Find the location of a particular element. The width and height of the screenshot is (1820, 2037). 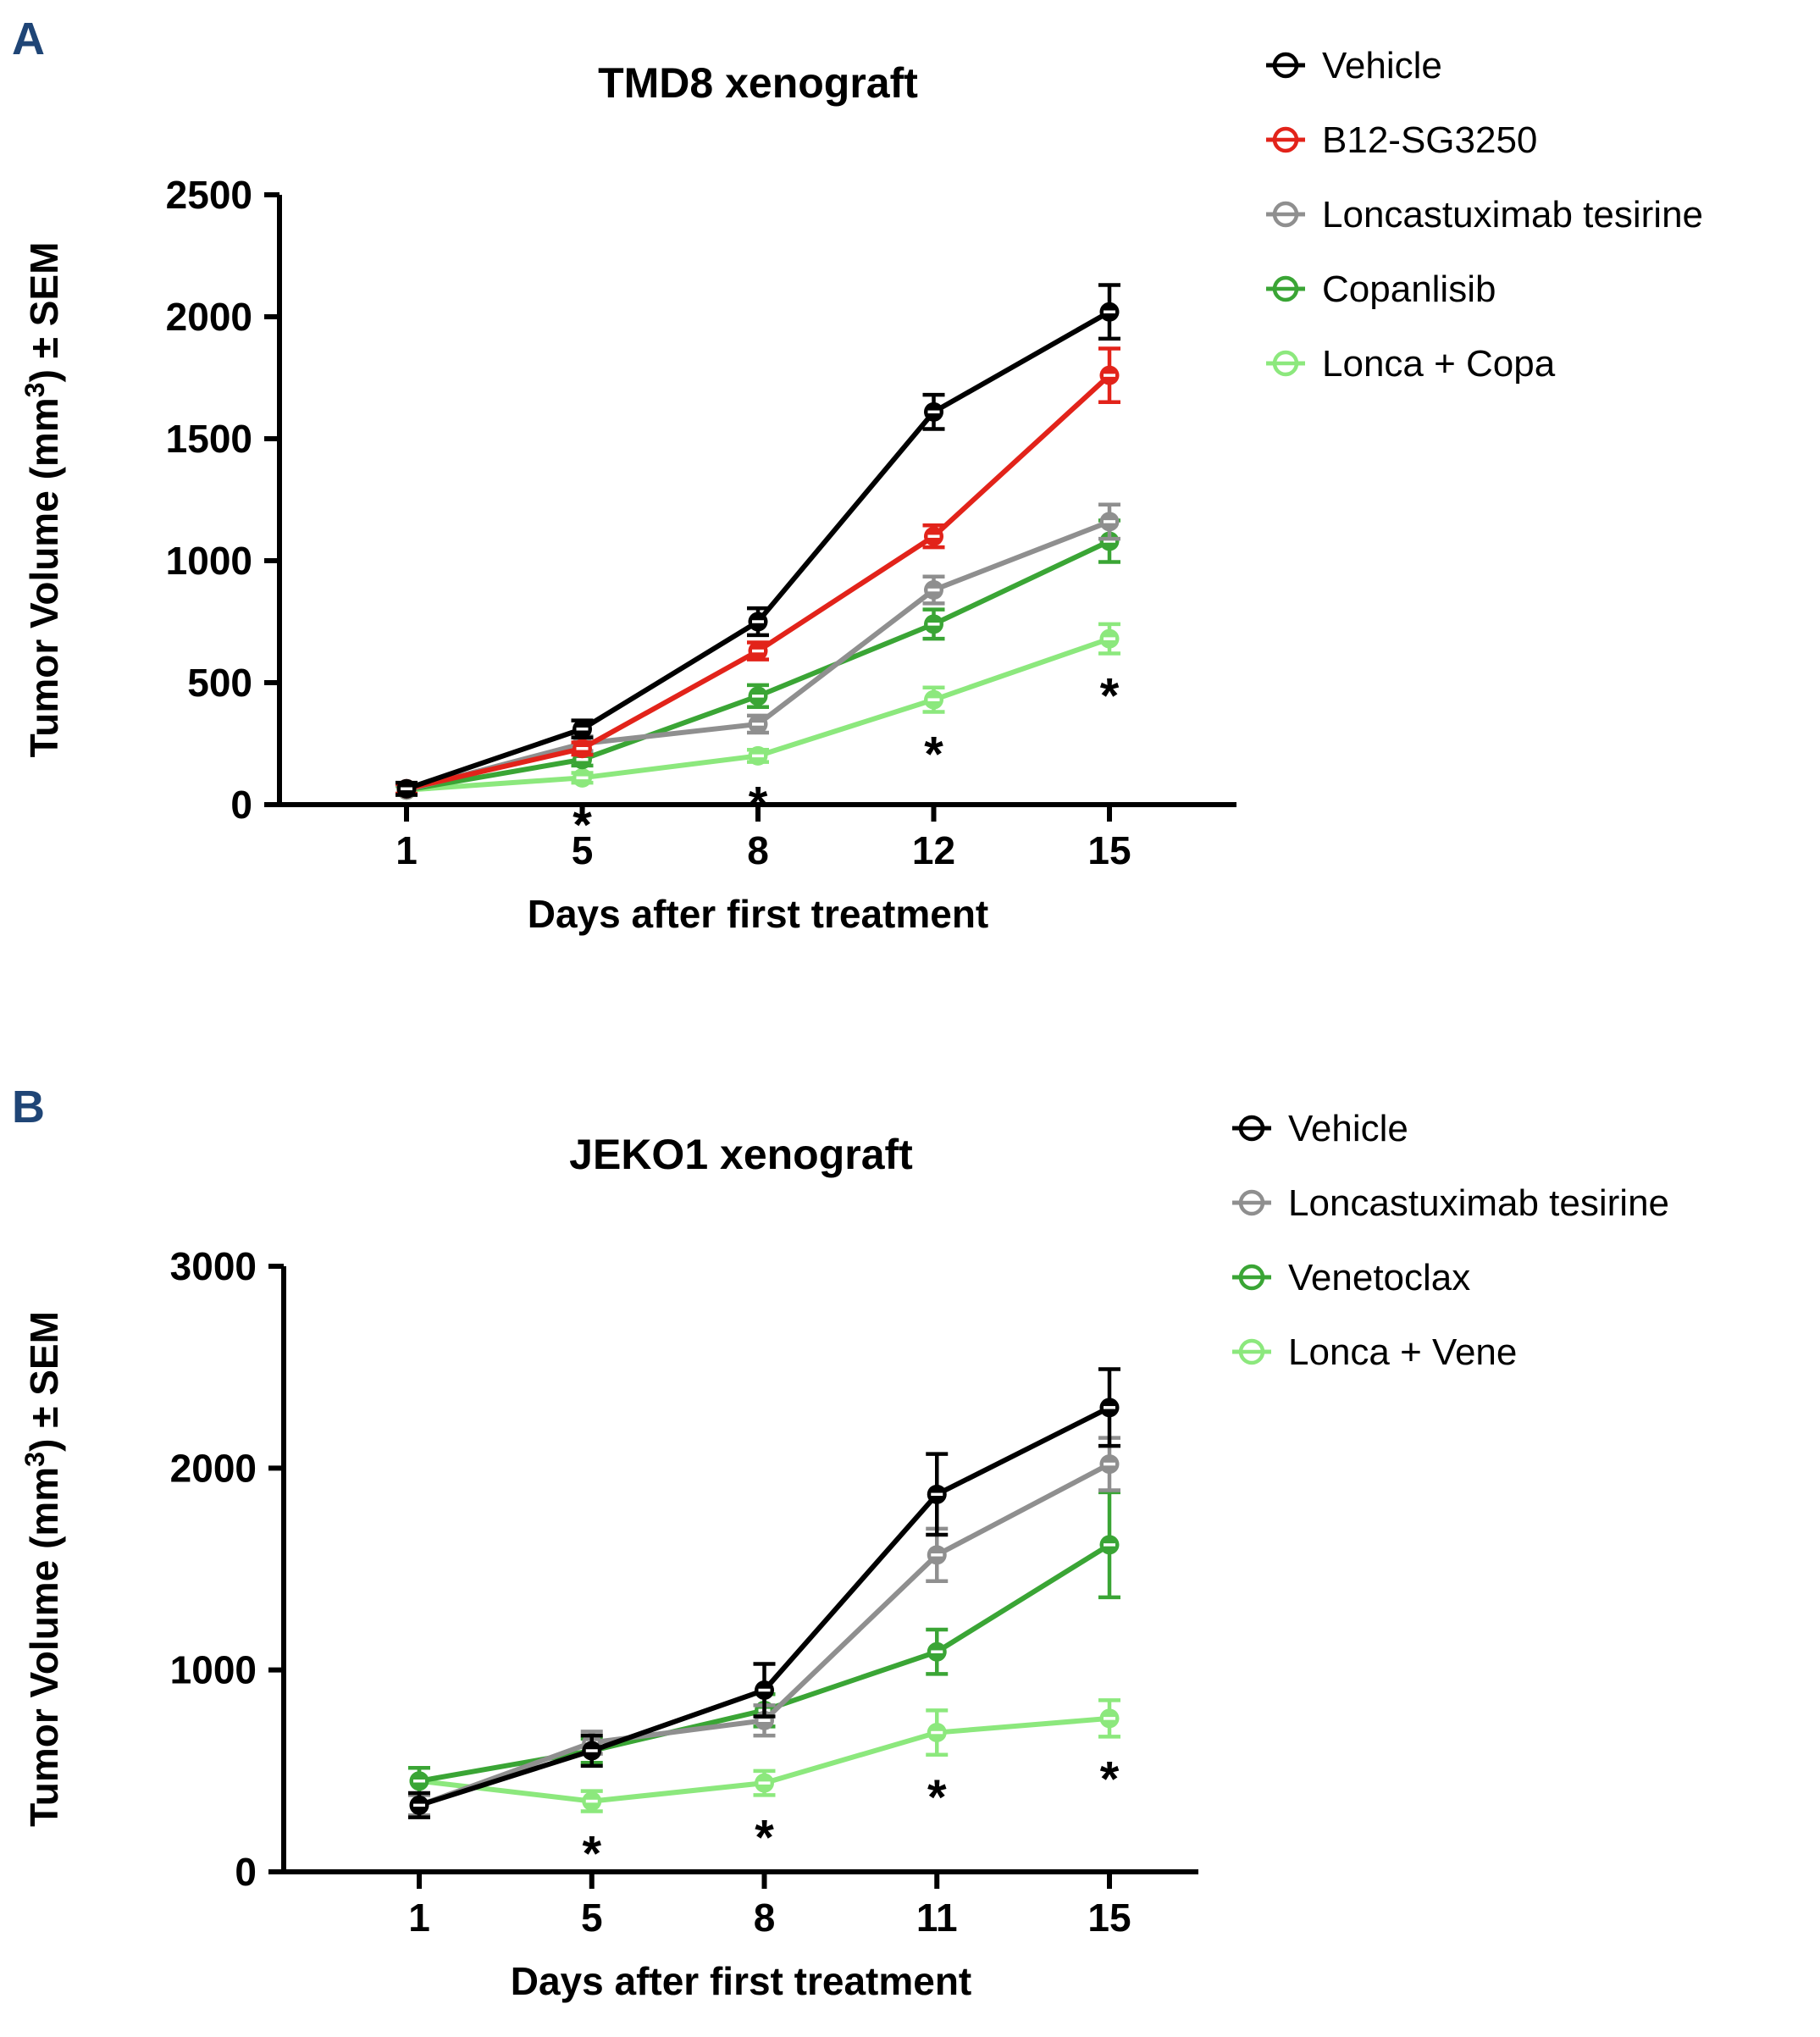

legend-label: Venetoclax is located at coordinates (1379, 1277).